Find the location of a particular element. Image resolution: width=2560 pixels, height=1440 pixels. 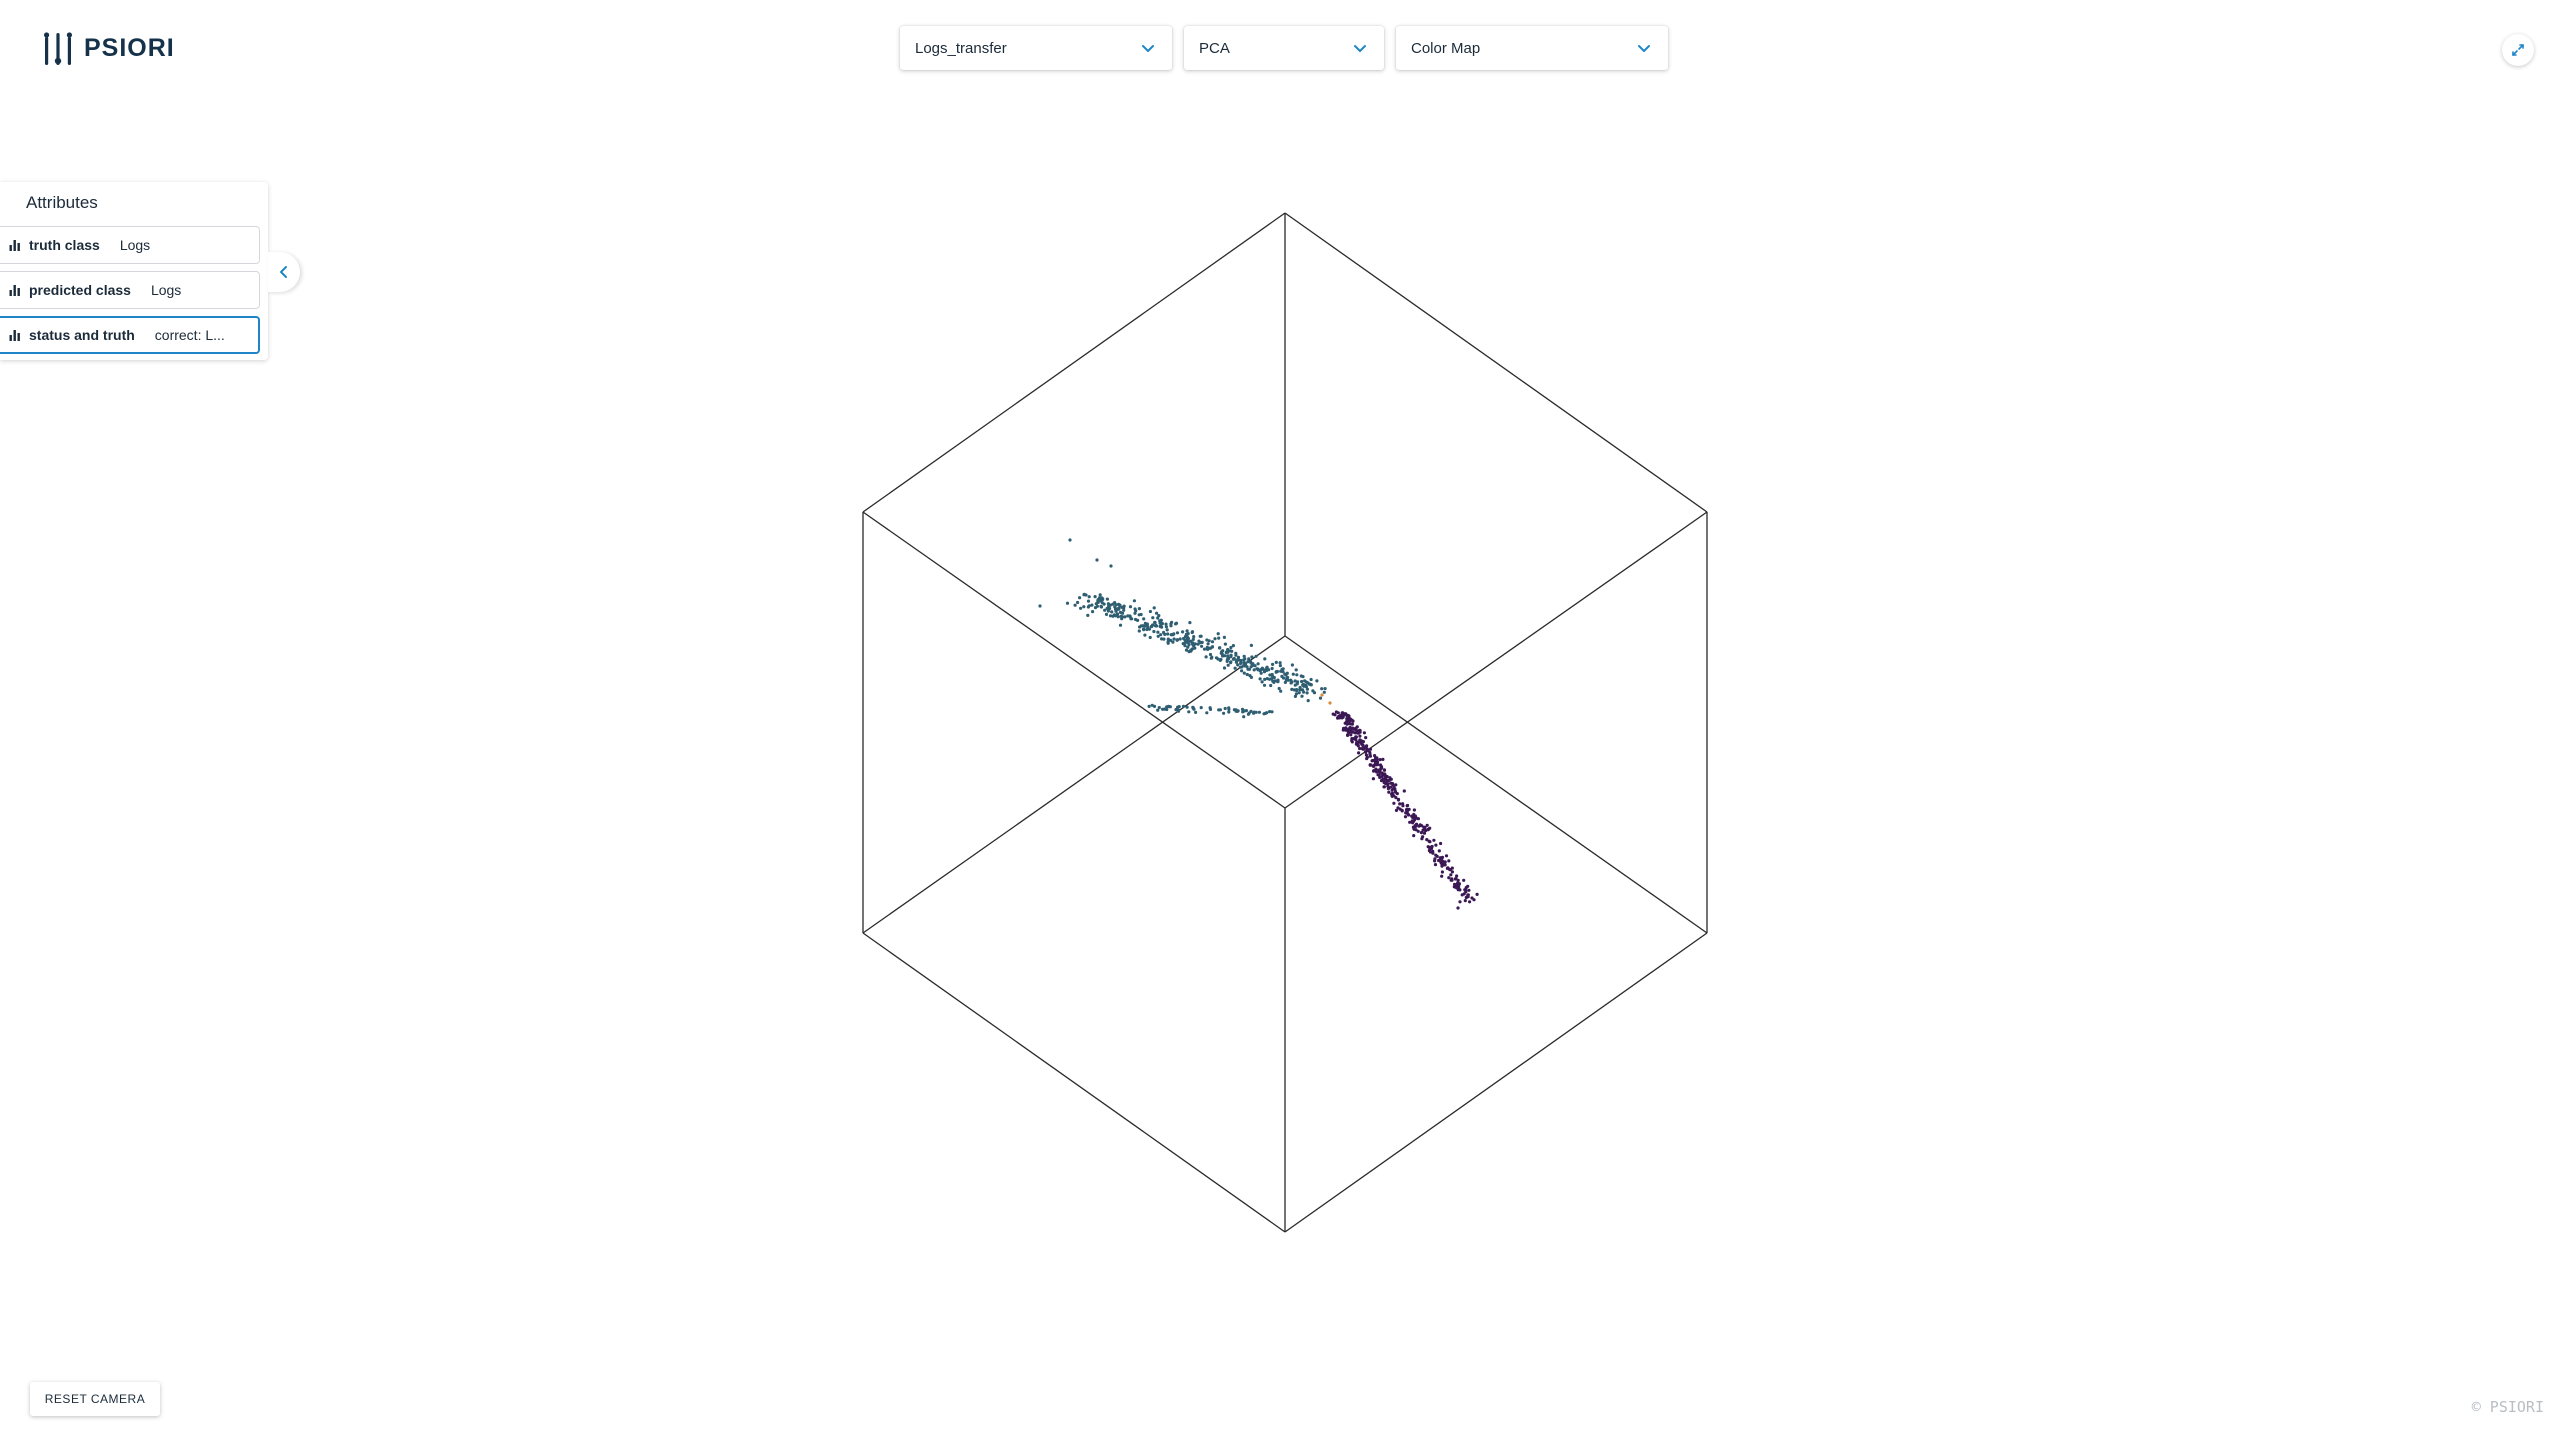

fullscreen-button is located at coordinates (2518, 50).